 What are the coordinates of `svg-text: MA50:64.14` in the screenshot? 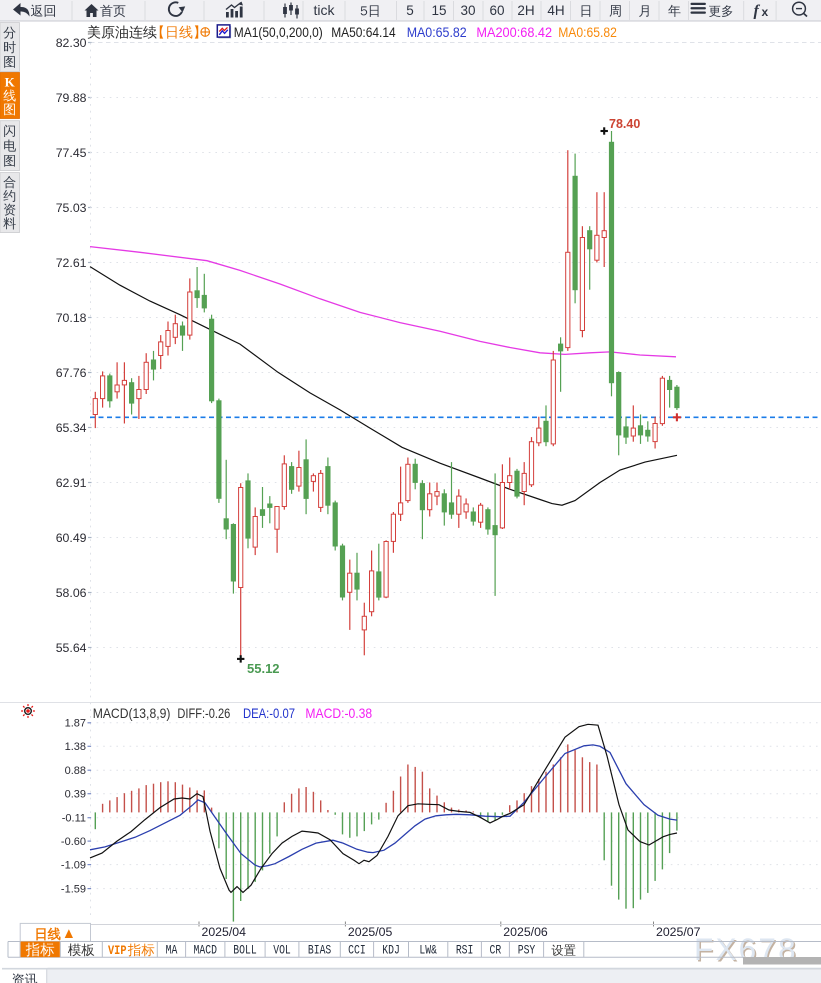 It's located at (363, 32).